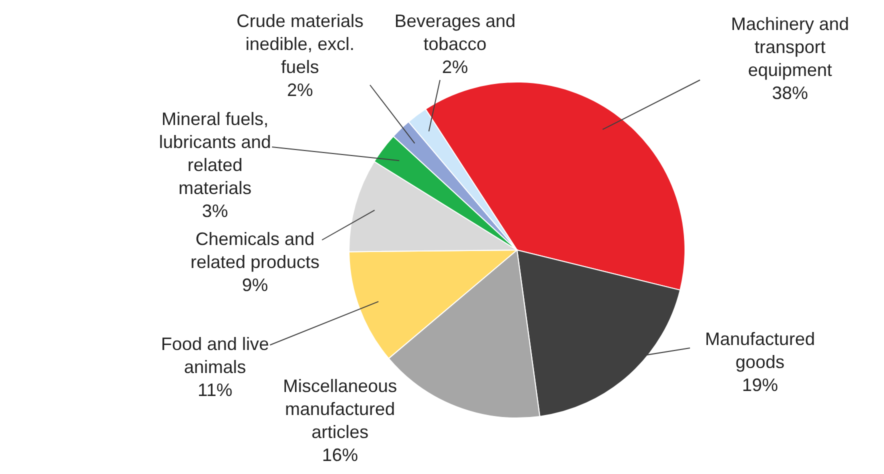  Describe the element at coordinates (790, 93) in the screenshot. I see `data-label: 38%` at that location.